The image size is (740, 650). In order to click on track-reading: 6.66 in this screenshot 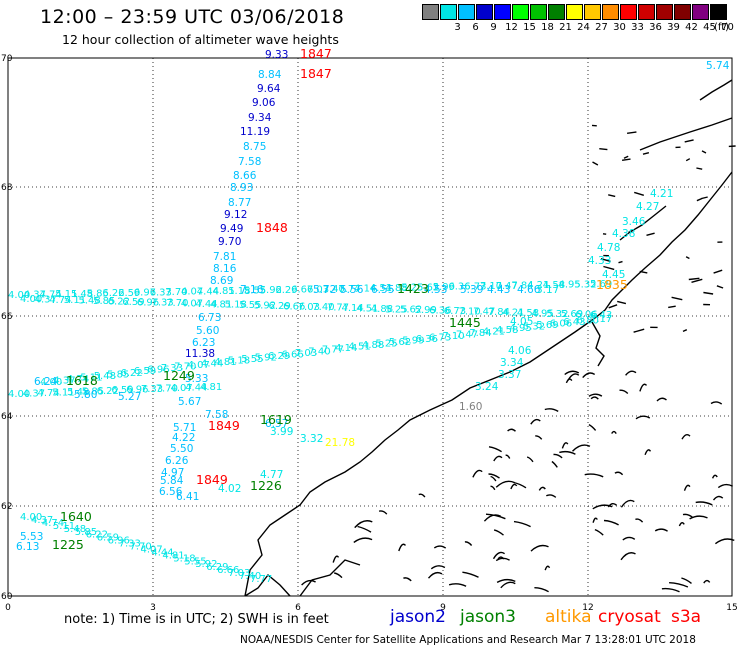, I will do `click(294, 306)`.